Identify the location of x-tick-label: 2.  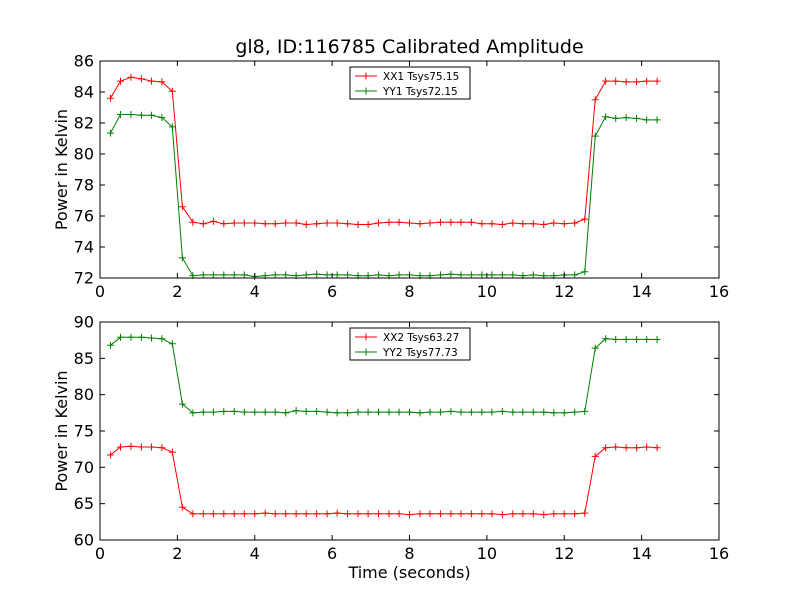
(177, 553).